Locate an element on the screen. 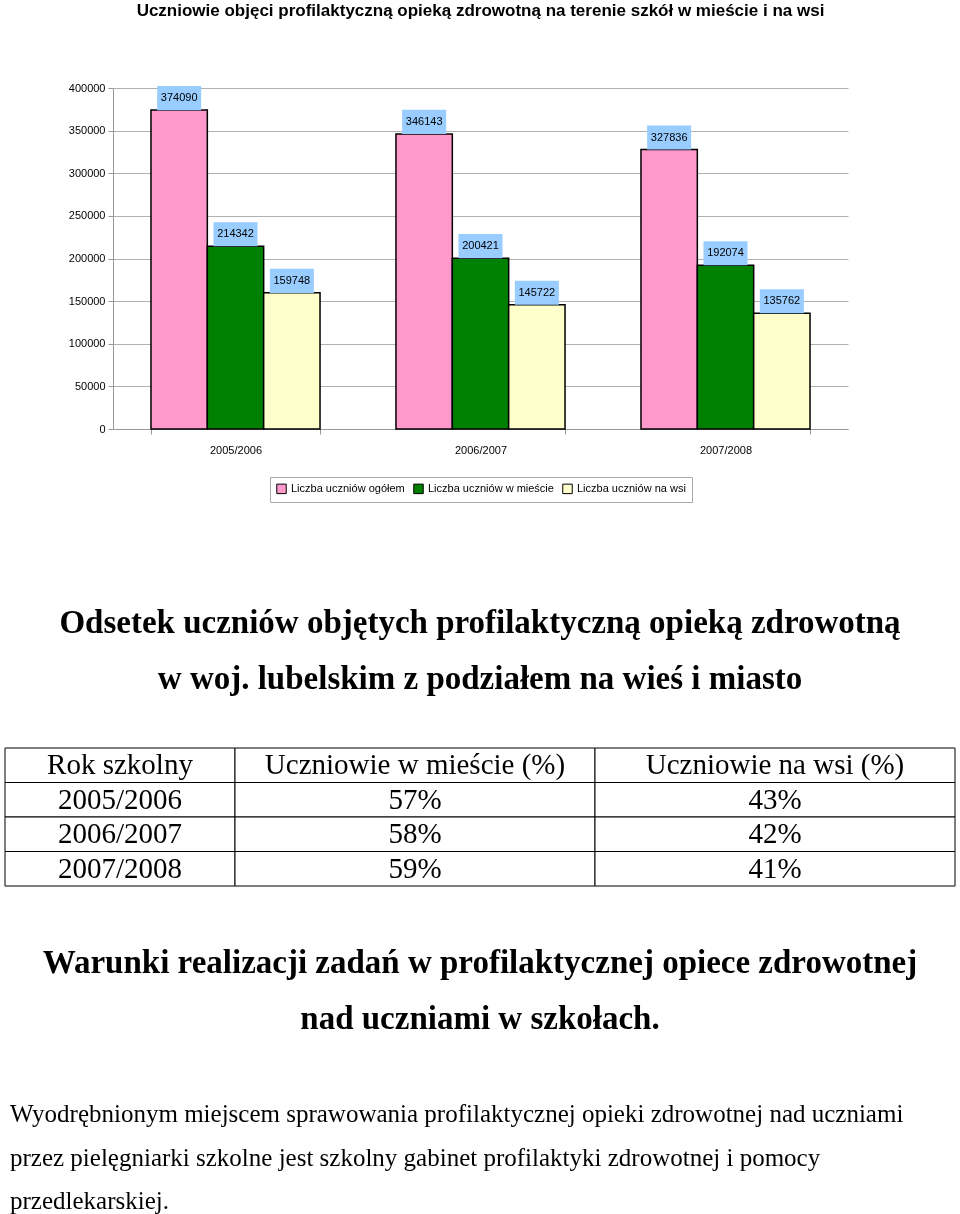 This screenshot has height=1214, width=960. y-tick-label: 350000 is located at coordinates (87, 130).